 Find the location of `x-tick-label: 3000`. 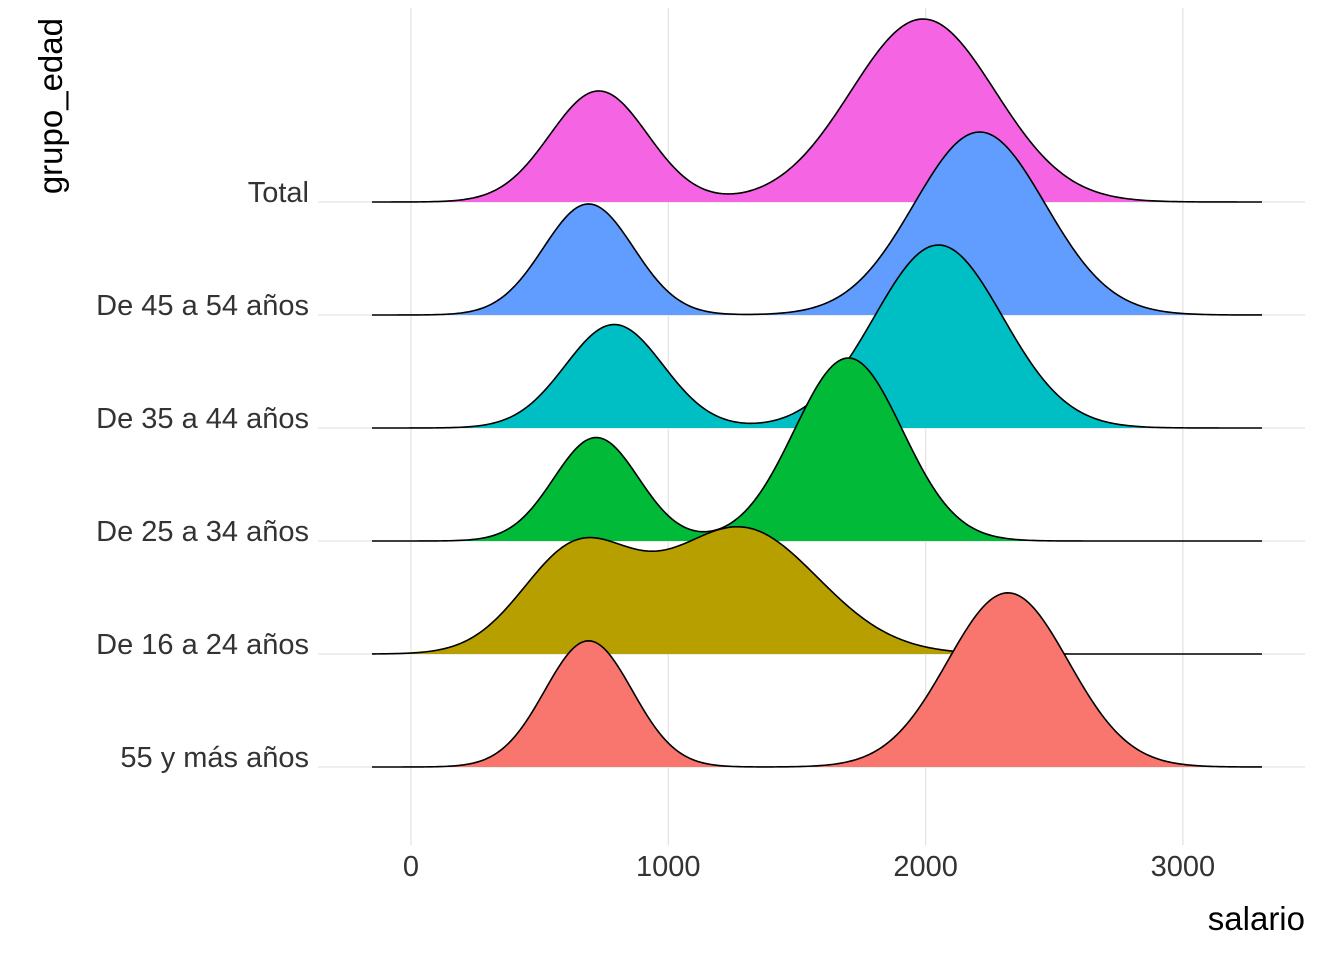

x-tick-label: 3000 is located at coordinates (1183, 867).